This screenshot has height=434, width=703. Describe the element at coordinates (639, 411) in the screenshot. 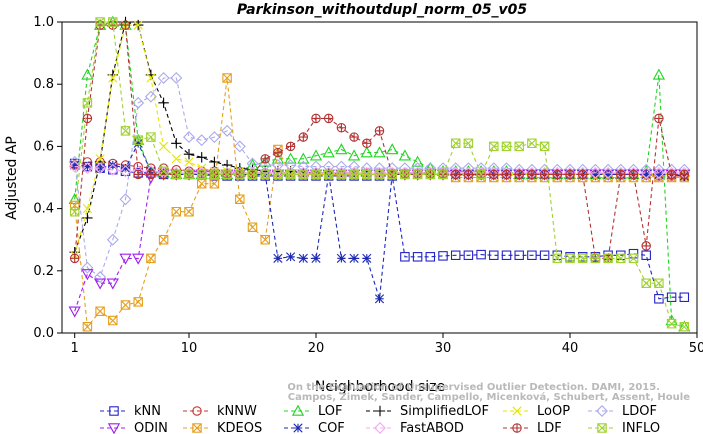

I see `legend-label: LDOF` at that location.